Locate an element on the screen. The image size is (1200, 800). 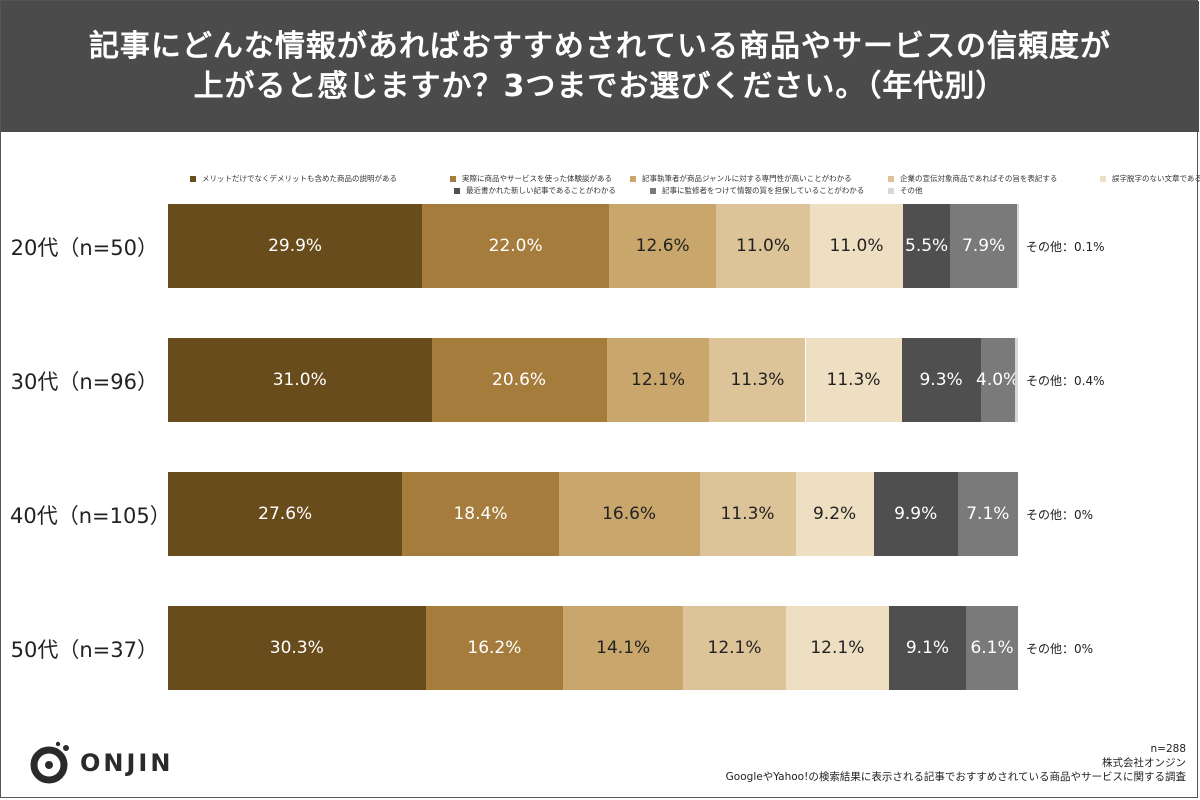
data-label: 7.9% is located at coordinates (983, 246).